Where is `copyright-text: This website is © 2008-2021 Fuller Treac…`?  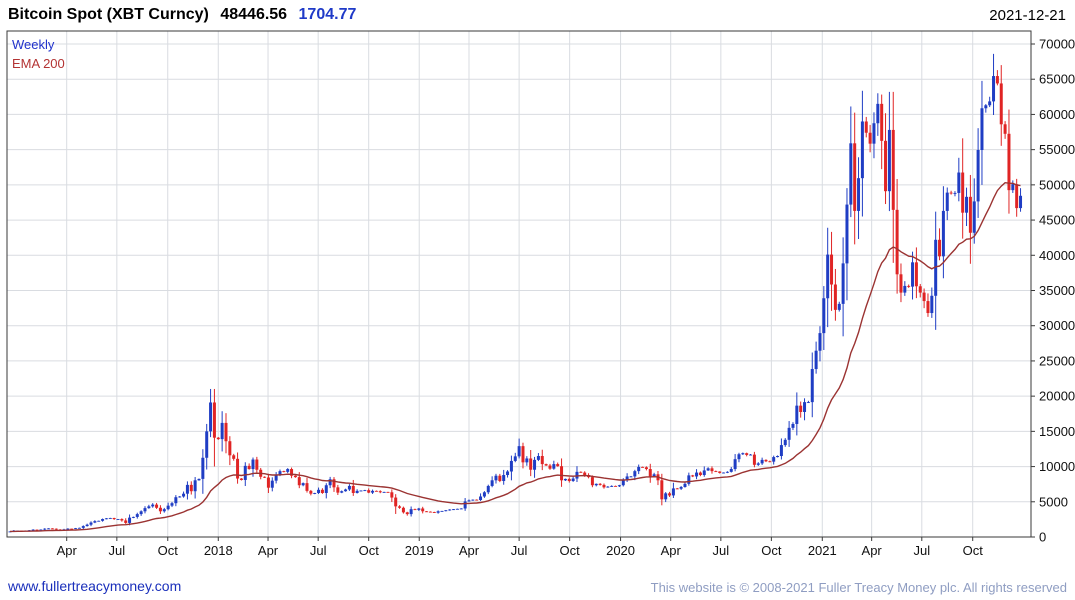 copyright-text: This website is © 2008-2021 Fuller Treac… is located at coordinates (858, 587).